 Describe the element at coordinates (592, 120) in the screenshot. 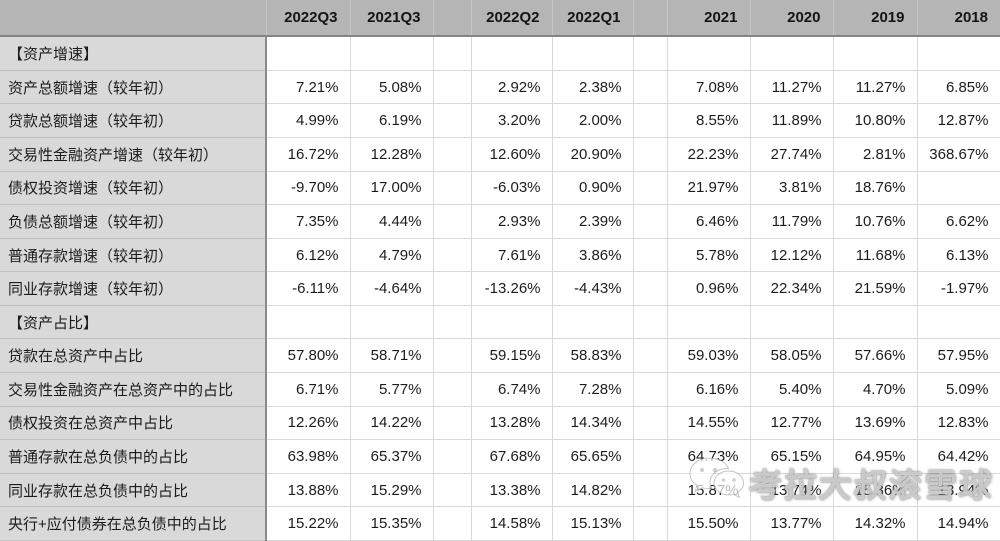

I see `value-cell: 2.00%` at that location.